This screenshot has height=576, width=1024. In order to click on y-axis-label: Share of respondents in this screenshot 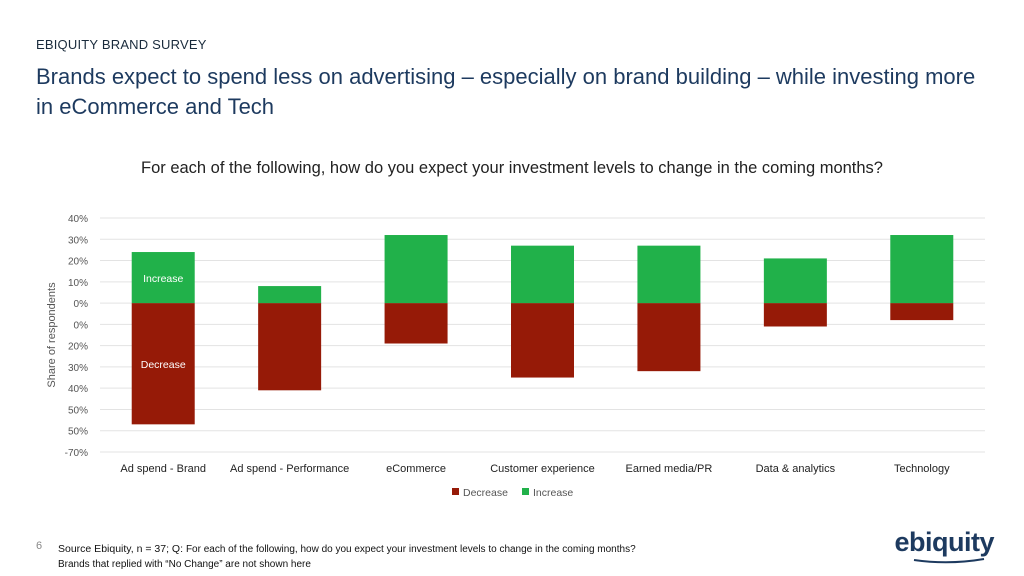, I will do `click(52, 335)`.